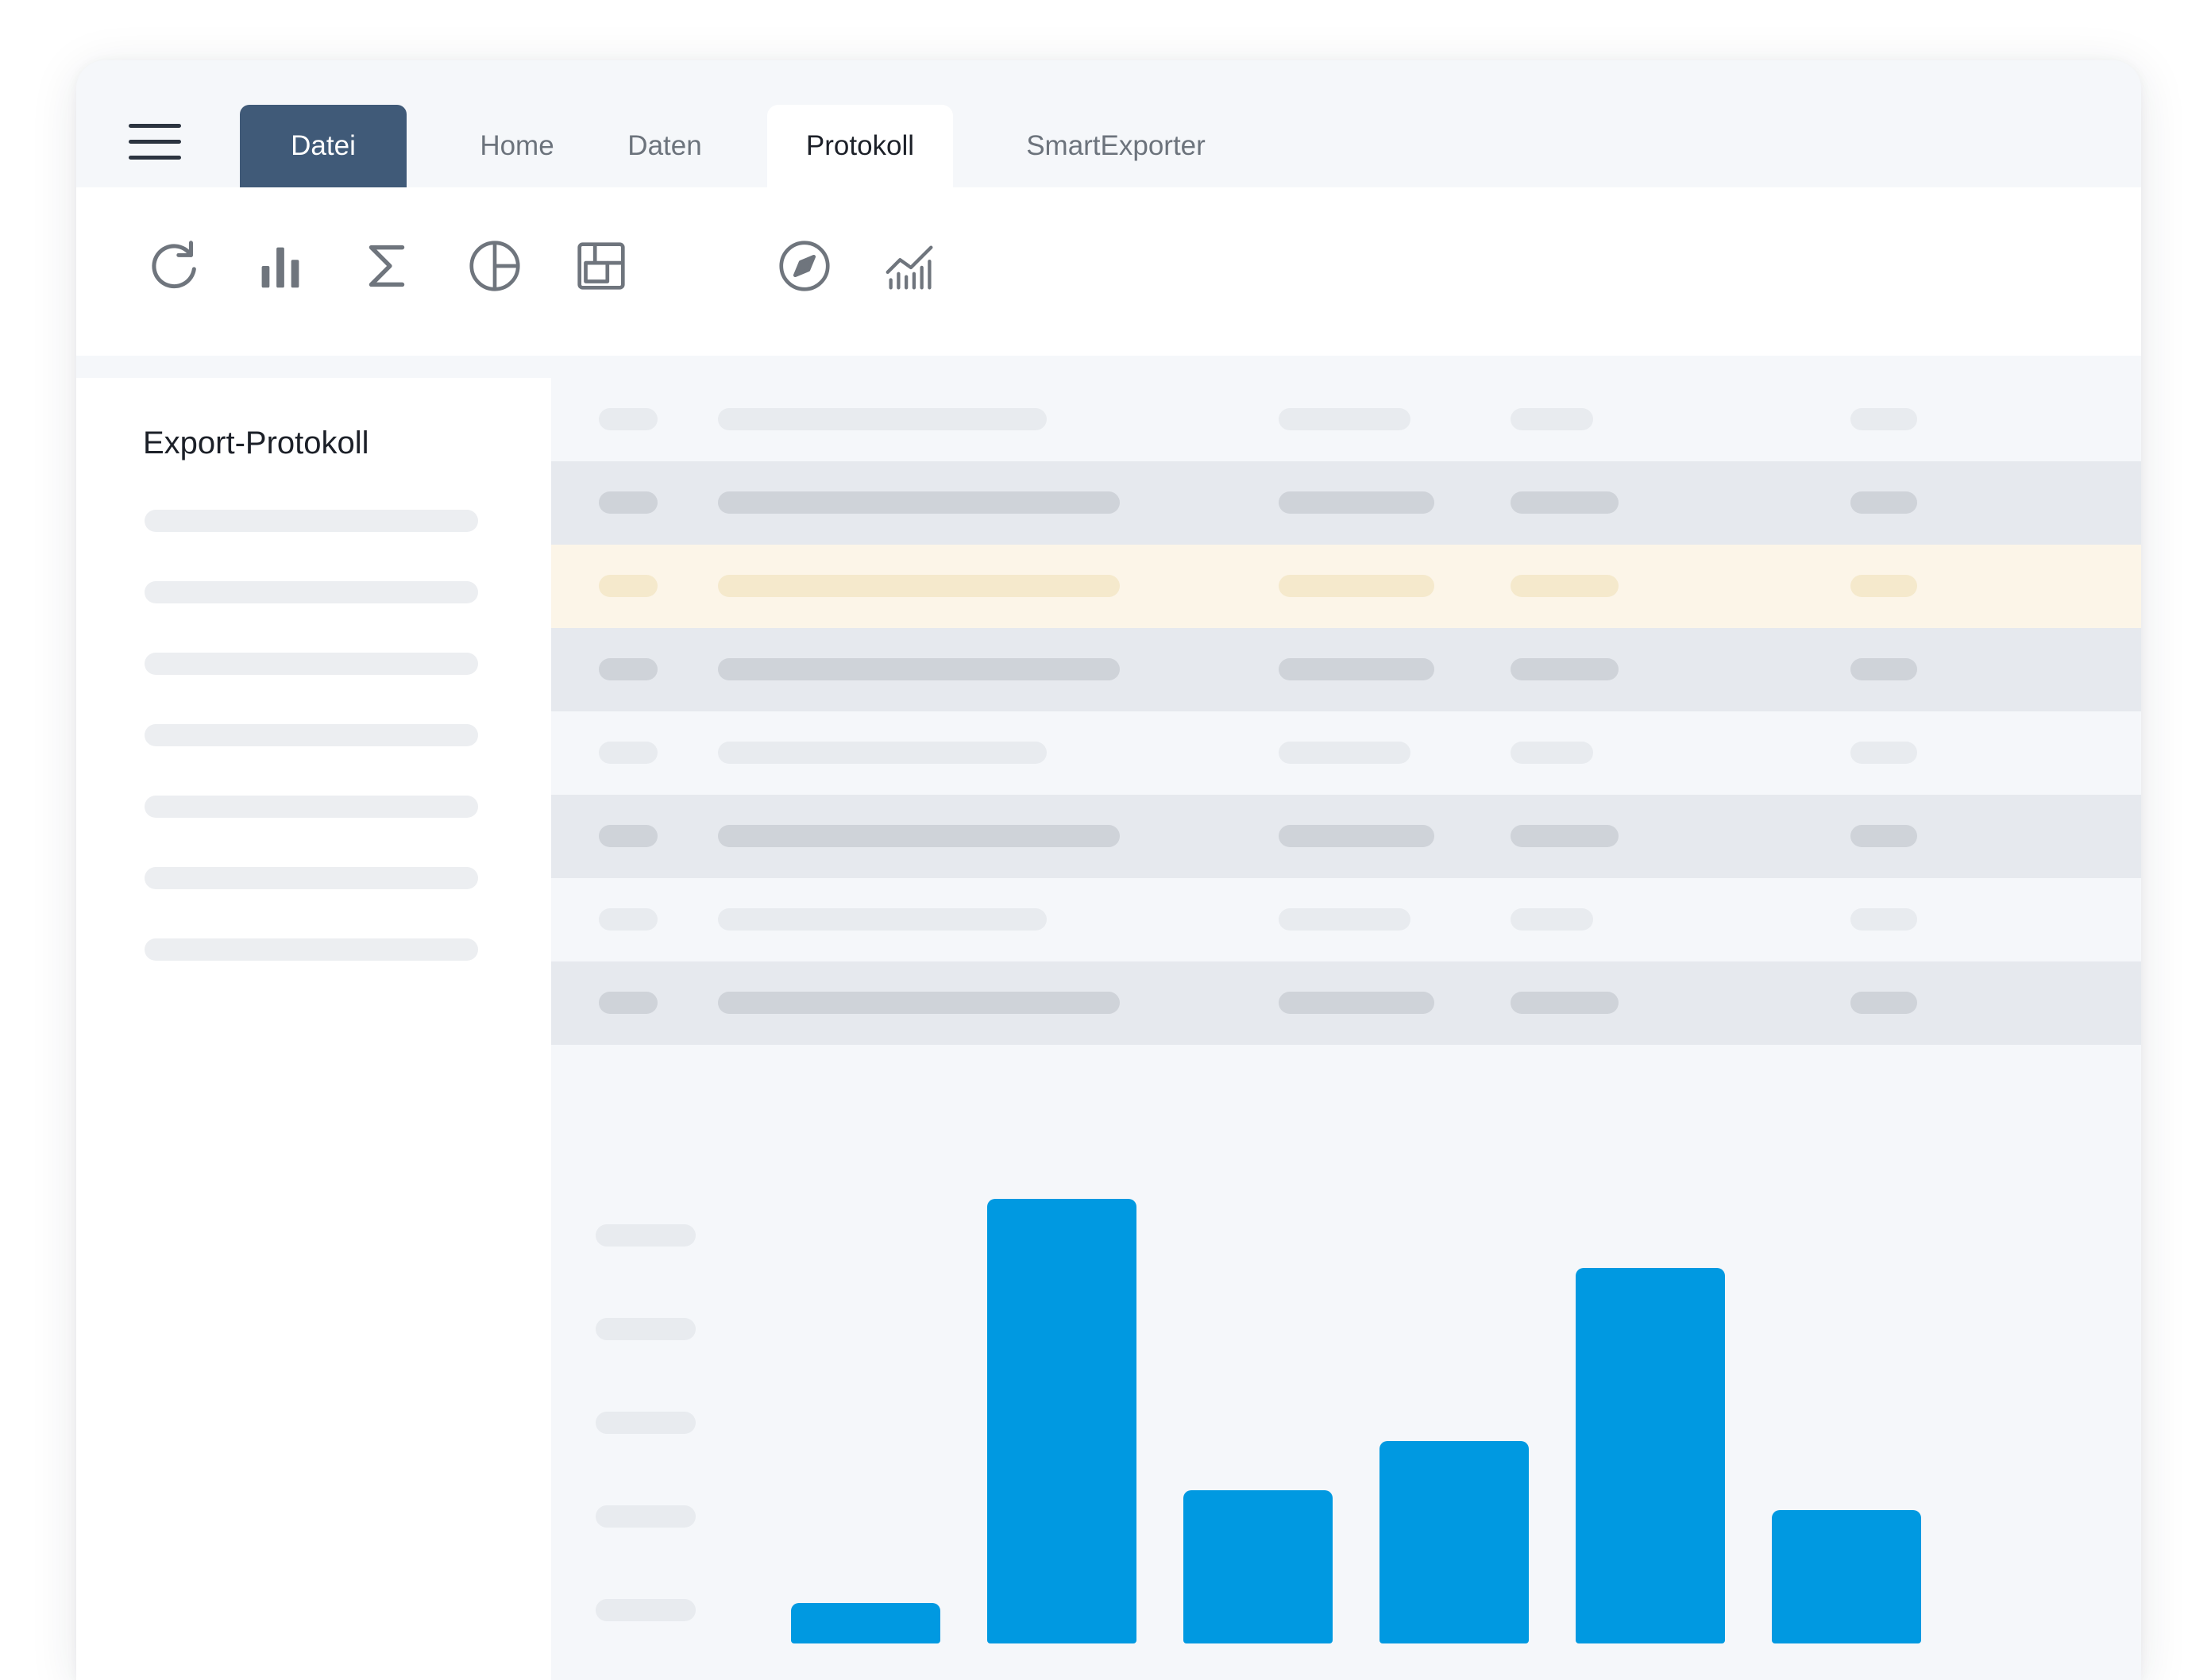 The image size is (2211, 1680). Describe the element at coordinates (517, 145) in the screenshot. I see `tab-home: Home` at that location.